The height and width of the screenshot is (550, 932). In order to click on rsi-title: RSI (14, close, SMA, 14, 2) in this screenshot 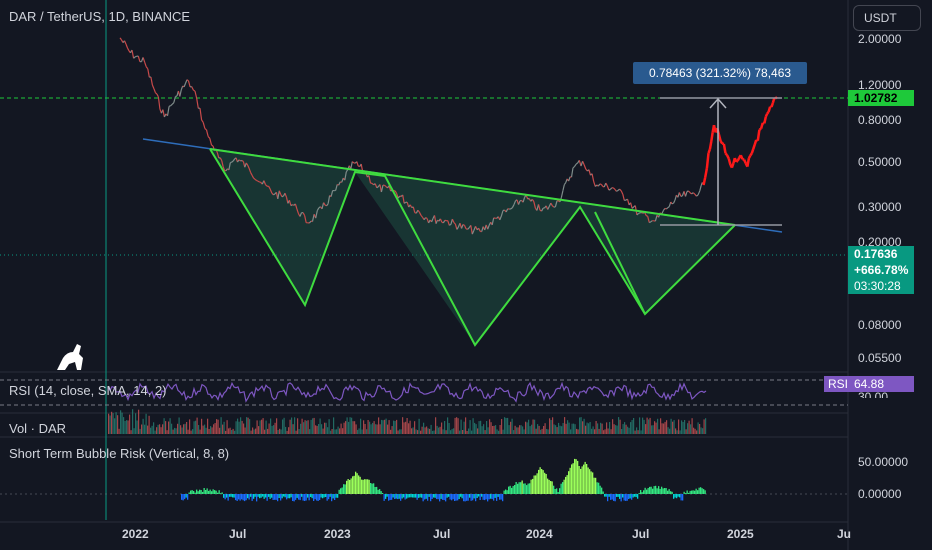, I will do `click(88, 390)`.